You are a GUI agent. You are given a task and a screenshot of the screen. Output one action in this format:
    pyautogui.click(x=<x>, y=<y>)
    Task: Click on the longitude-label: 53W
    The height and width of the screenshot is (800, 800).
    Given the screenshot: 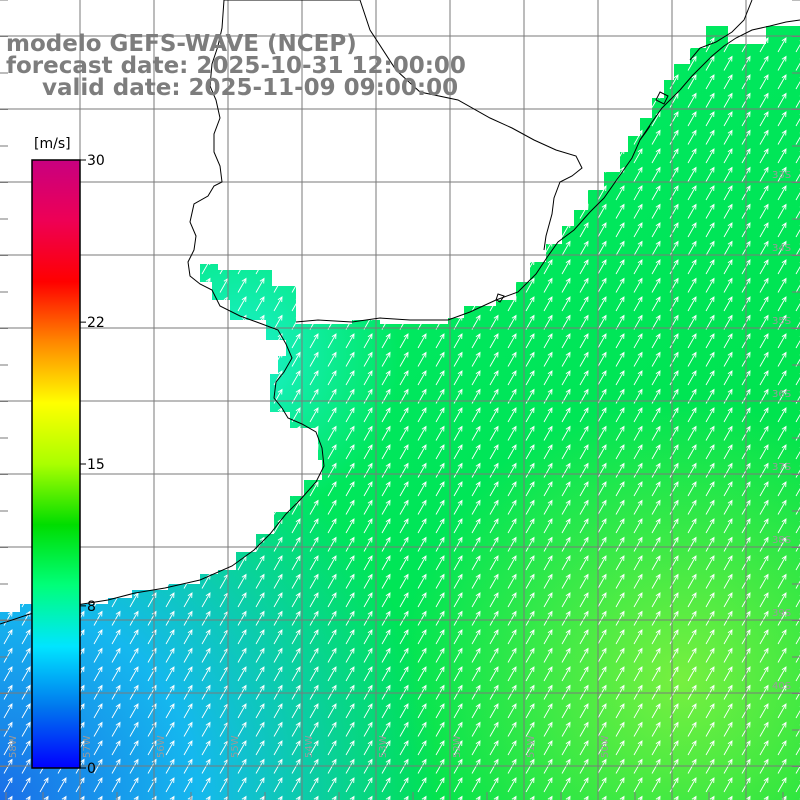 What is the action you would take?
    pyautogui.click(x=383, y=746)
    